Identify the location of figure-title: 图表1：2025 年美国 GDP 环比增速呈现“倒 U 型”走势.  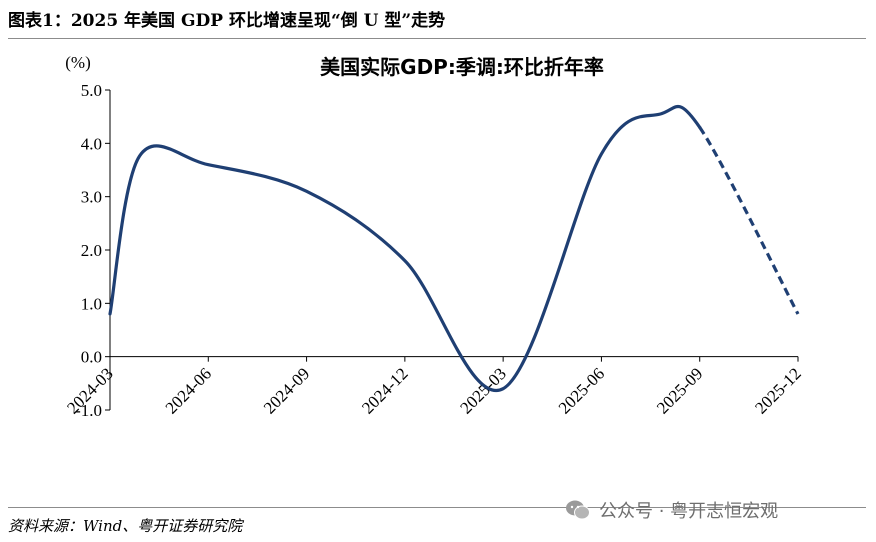
(227, 21).